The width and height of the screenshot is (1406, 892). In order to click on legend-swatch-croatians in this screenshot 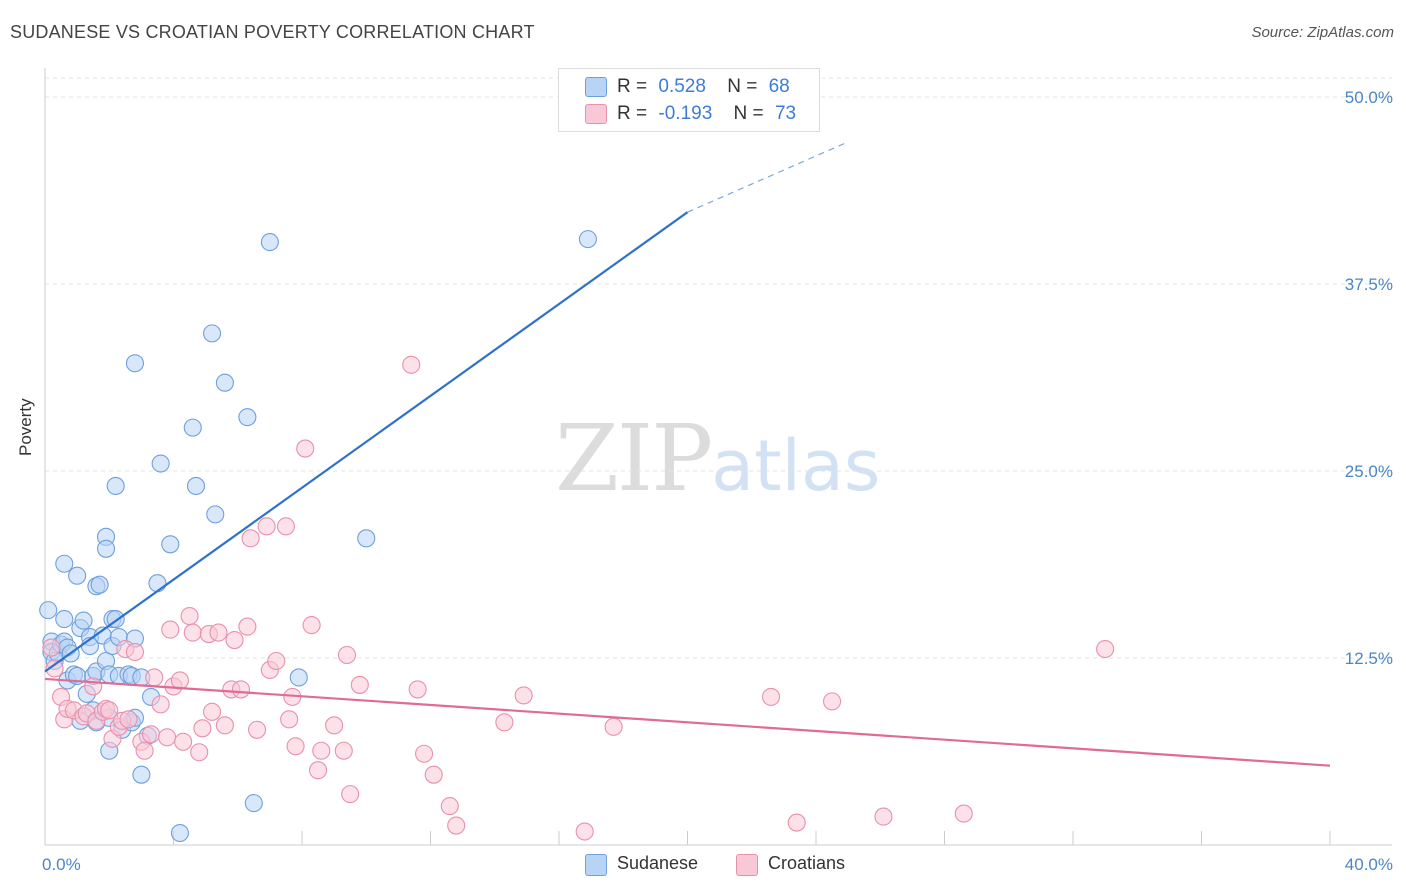, I will do `click(596, 114)`.